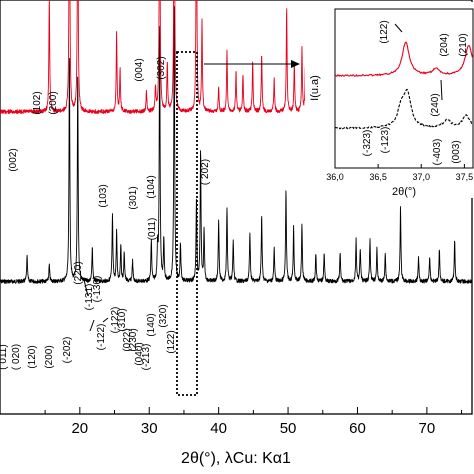 The width and height of the screenshot is (474, 474). I want to click on inset-series-line-red, so click(403, 59).